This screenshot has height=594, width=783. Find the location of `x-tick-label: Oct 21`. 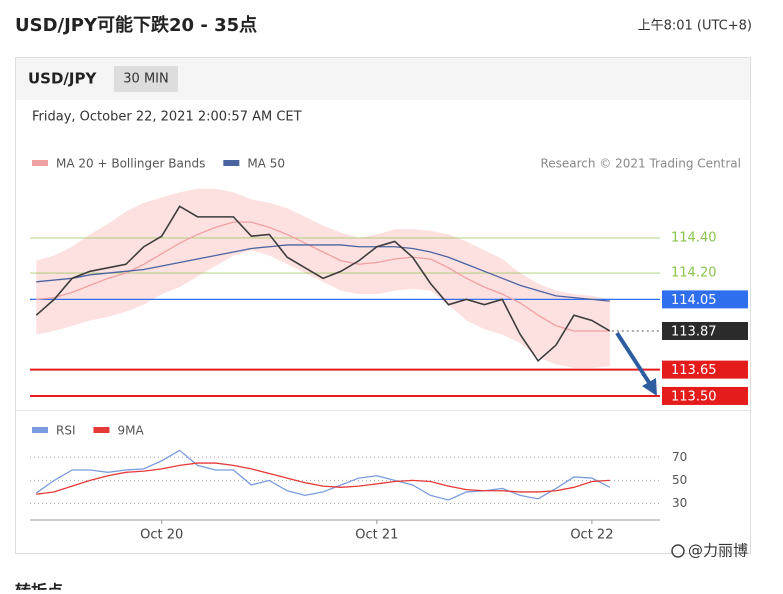

x-tick-label: Oct 21 is located at coordinates (376, 535).